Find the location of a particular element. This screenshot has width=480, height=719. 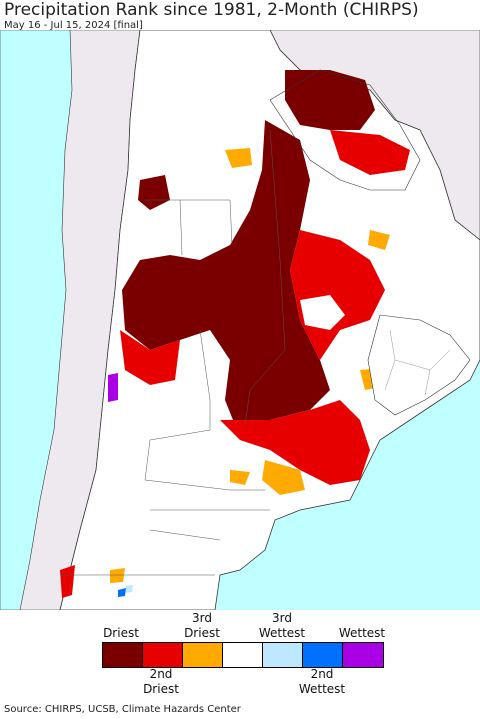

legend-label-driest: Driest is located at coordinates (121, 633).